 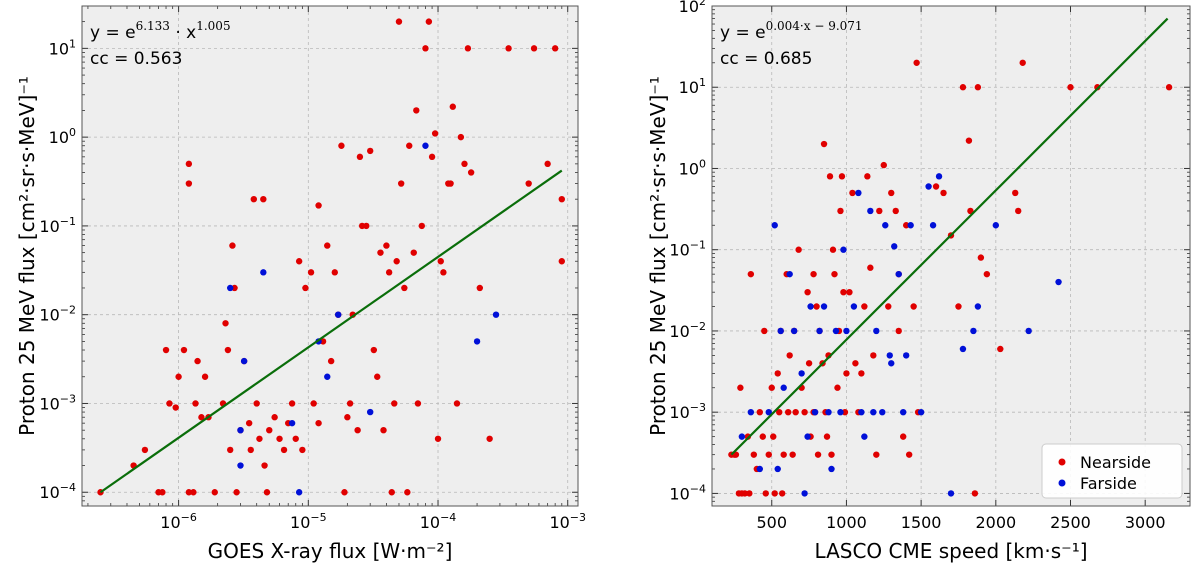 What do you see at coordinates (308, 521) in the screenshot?
I see `x-tick-label: 10−5` at bounding box center [308, 521].